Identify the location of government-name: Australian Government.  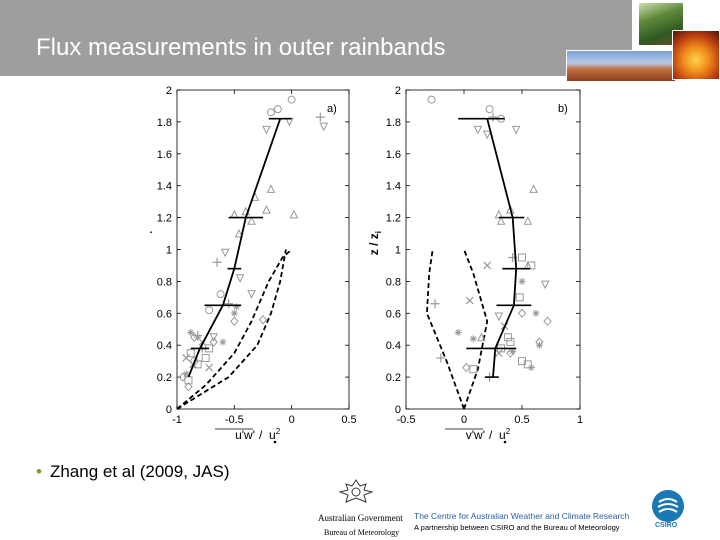
(360, 518).